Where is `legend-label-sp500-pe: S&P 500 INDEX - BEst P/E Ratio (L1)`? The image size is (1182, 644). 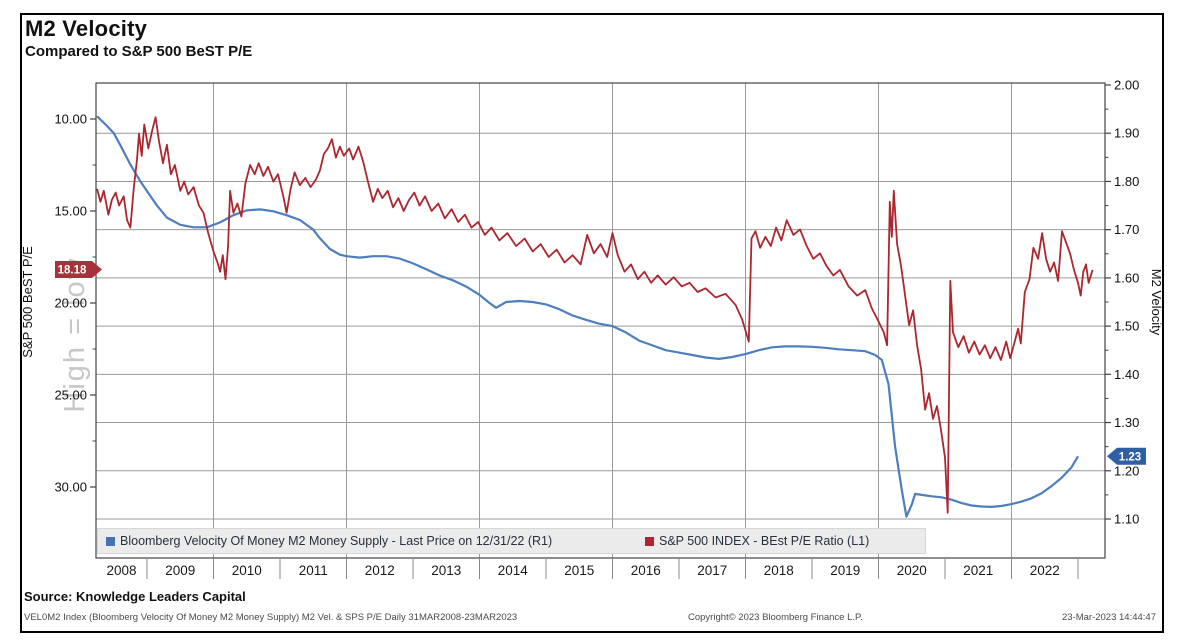 legend-label-sp500-pe: S&P 500 INDEX - BEst P/E Ratio (L1) is located at coordinates (764, 541).